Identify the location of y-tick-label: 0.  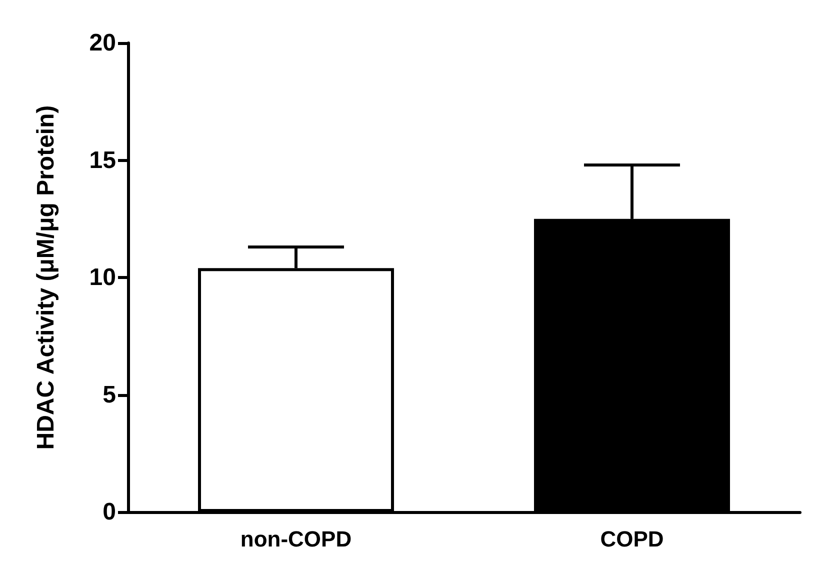
(109, 512).